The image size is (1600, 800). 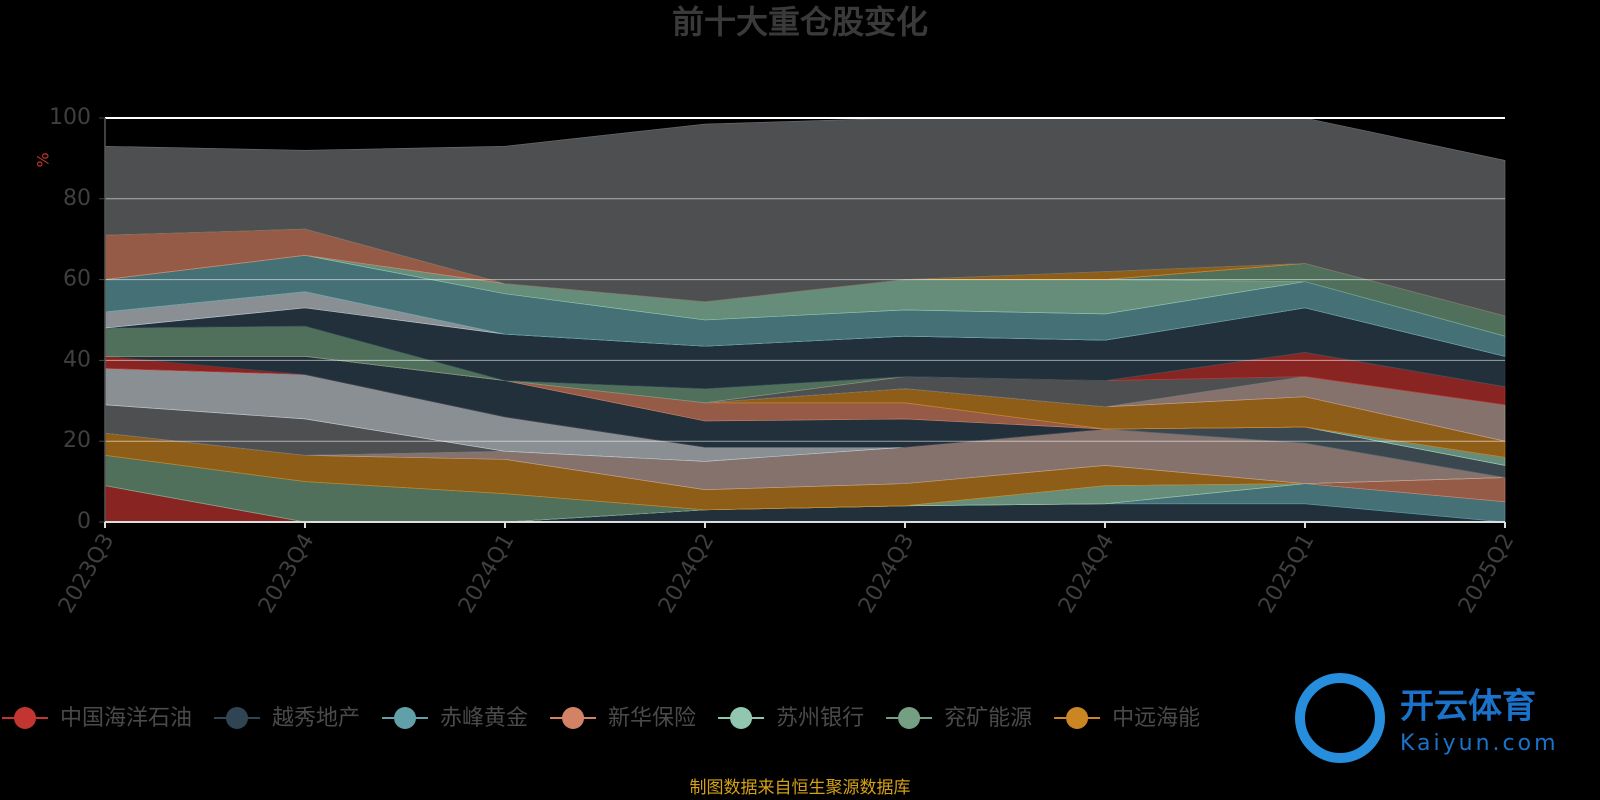 I want to click on legend-item: 中远海能, so click(x=1127, y=718).